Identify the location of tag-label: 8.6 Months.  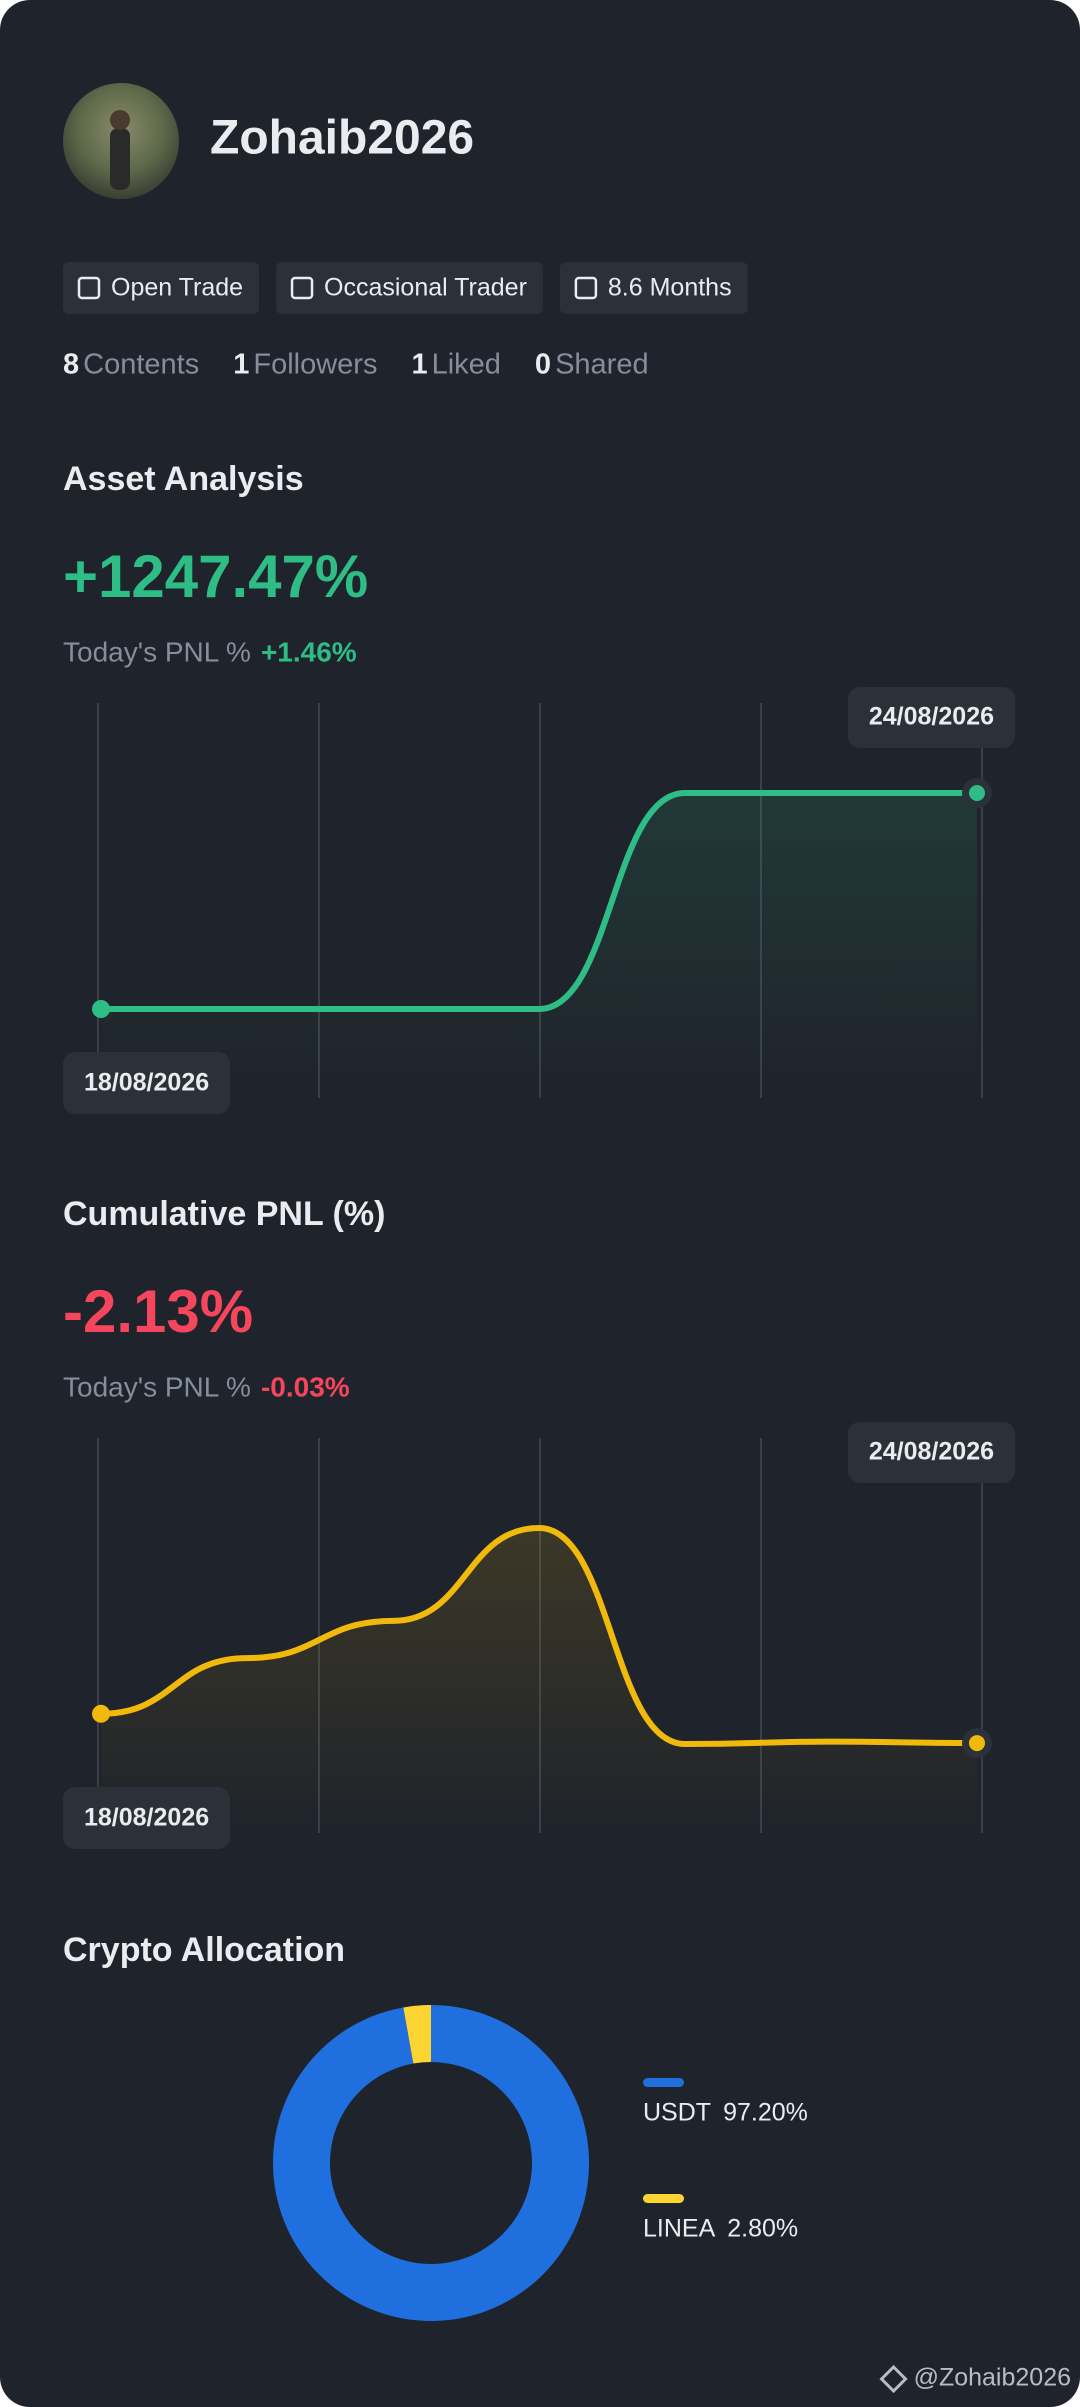
(670, 288).